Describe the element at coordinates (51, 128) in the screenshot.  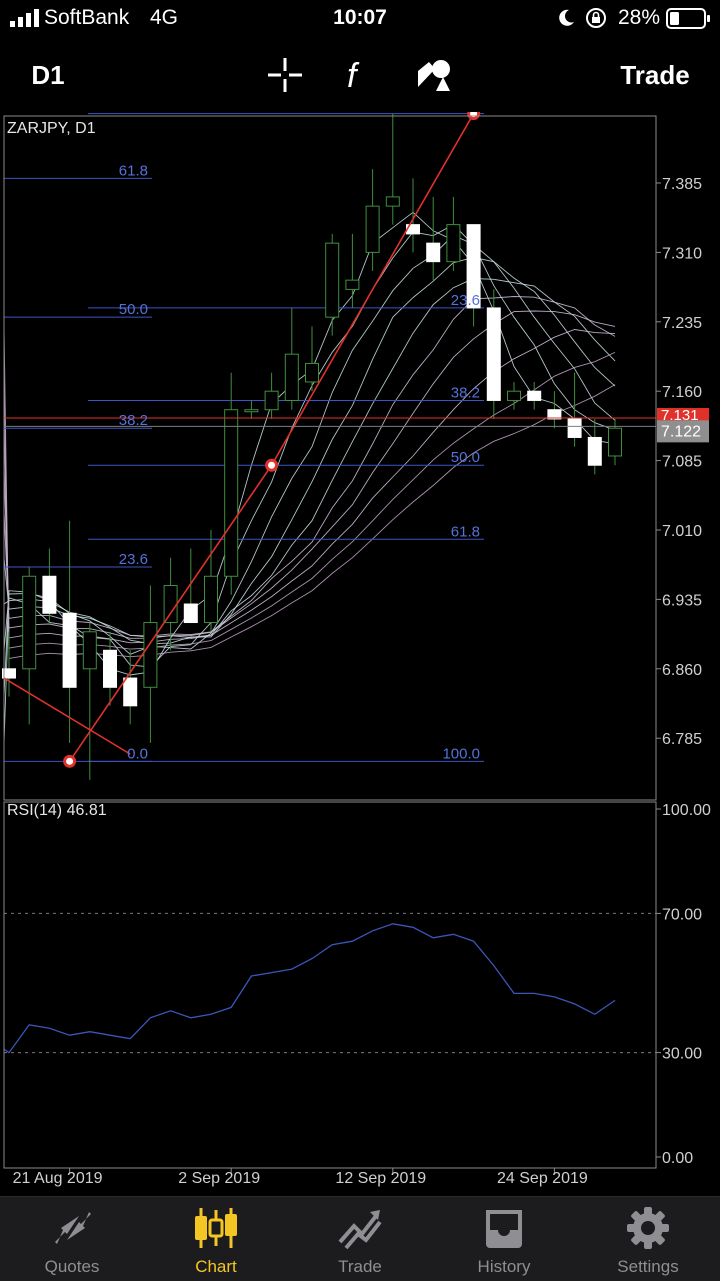
I see `symbol-label: ZARJPY, D1` at that location.